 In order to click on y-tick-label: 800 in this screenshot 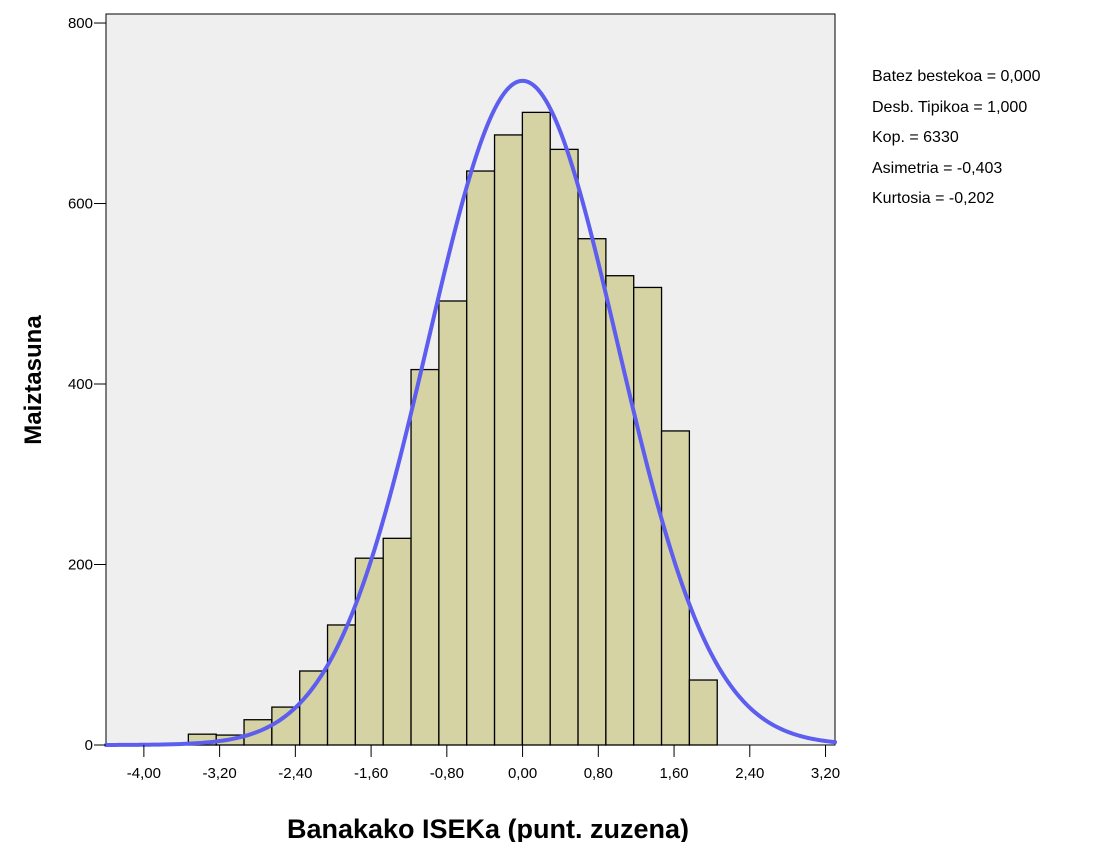, I will do `click(80, 23)`.